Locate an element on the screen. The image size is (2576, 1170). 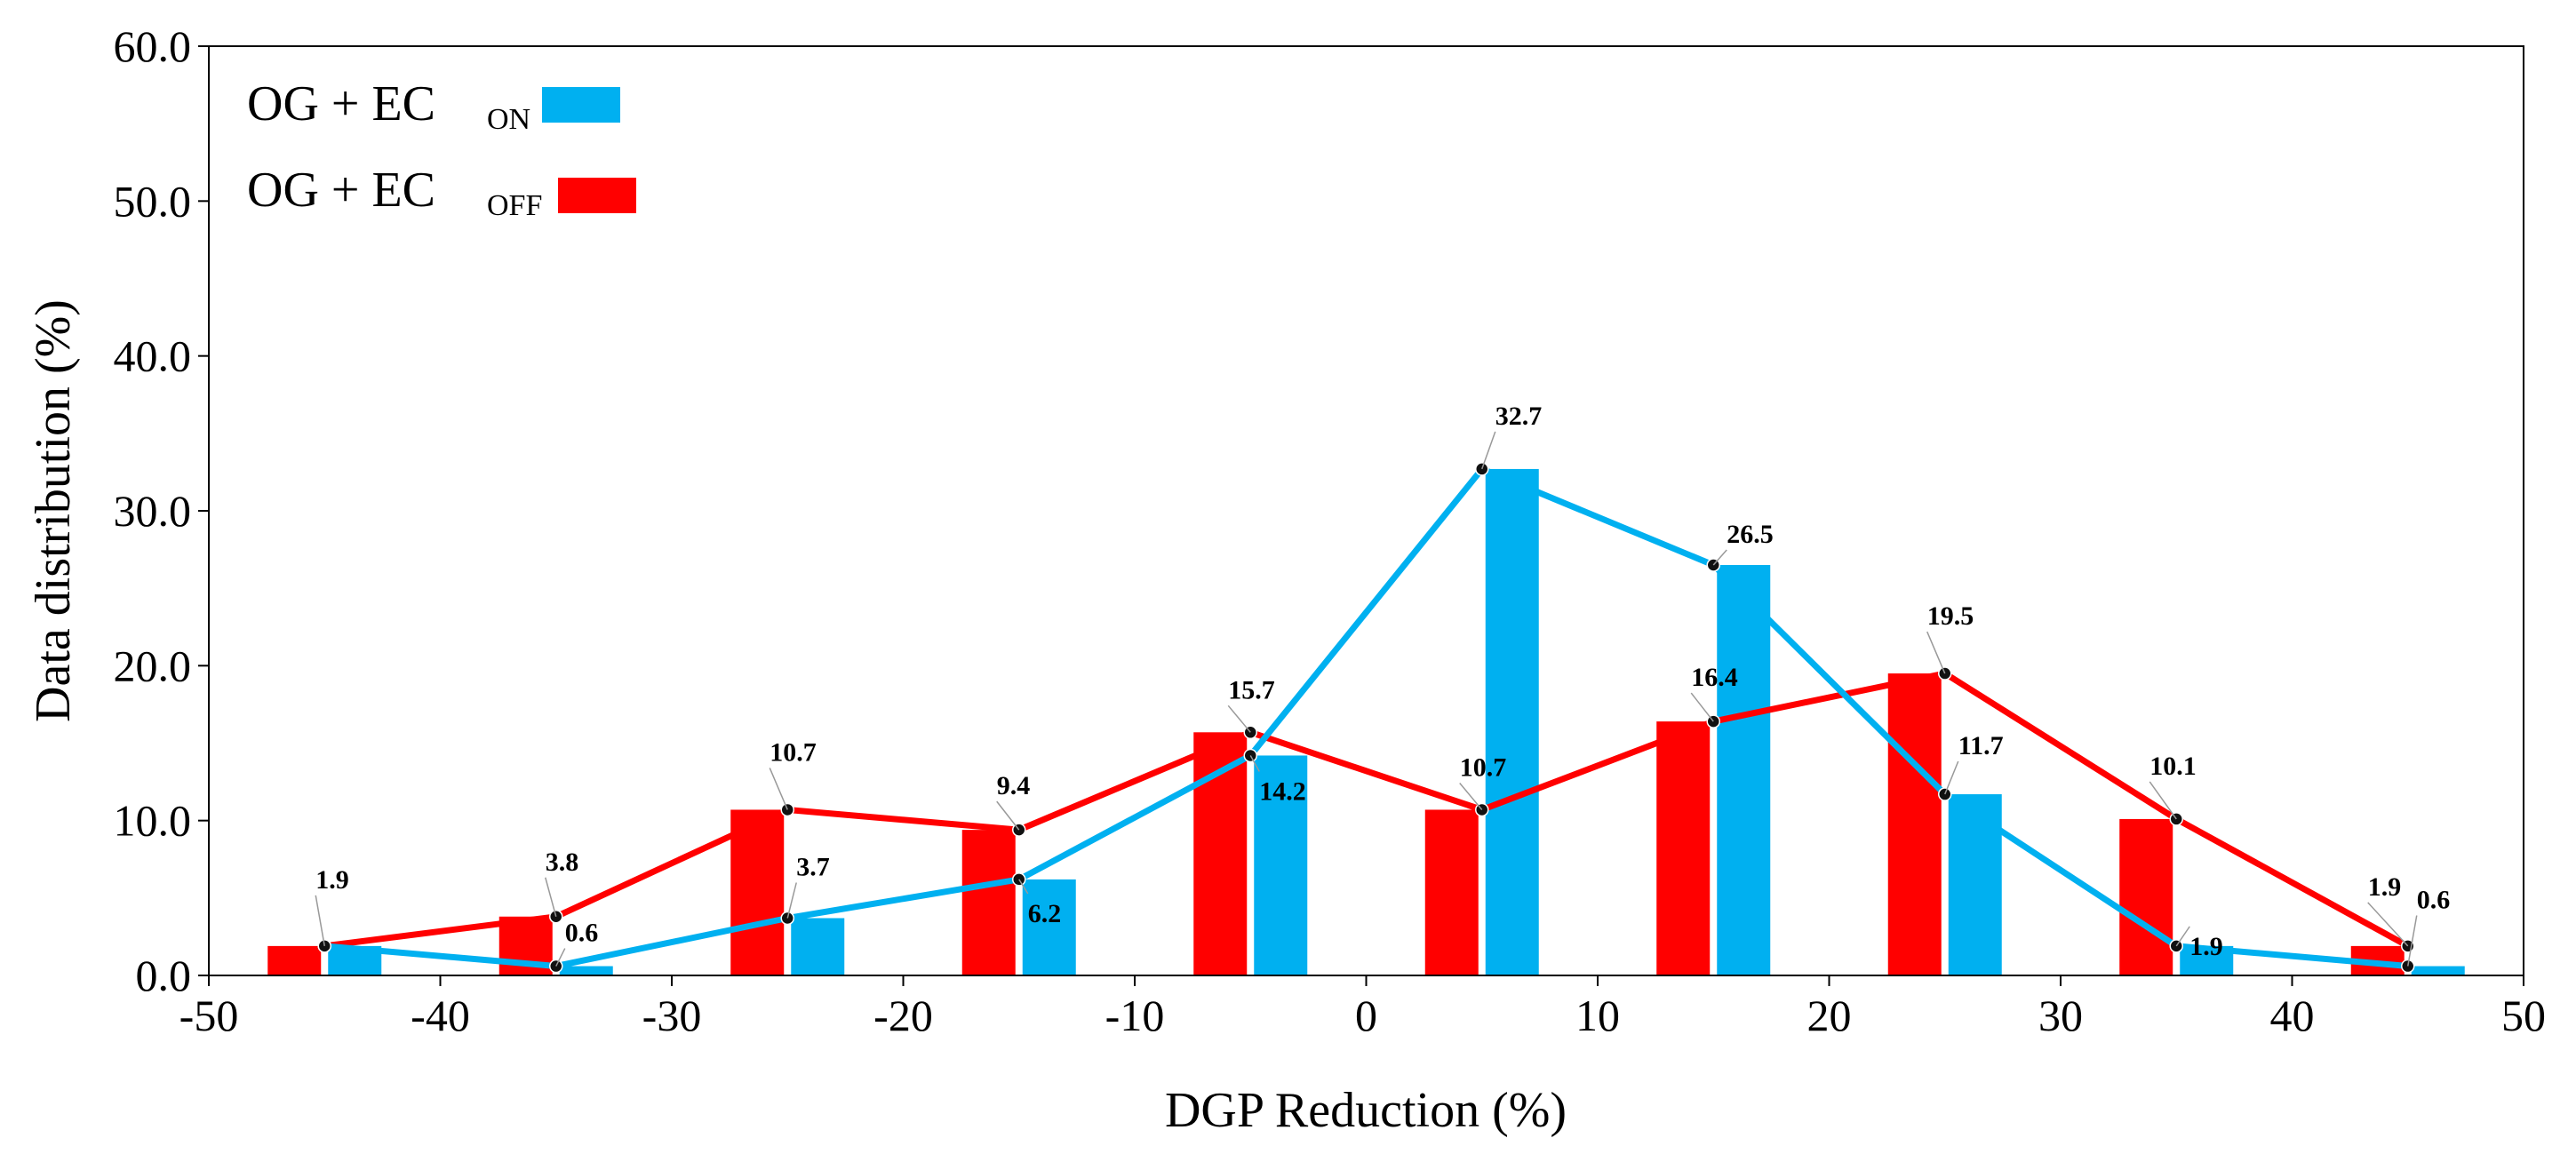
legend: OG + EC ON OG + EC OFF is located at coordinates (442, 149).